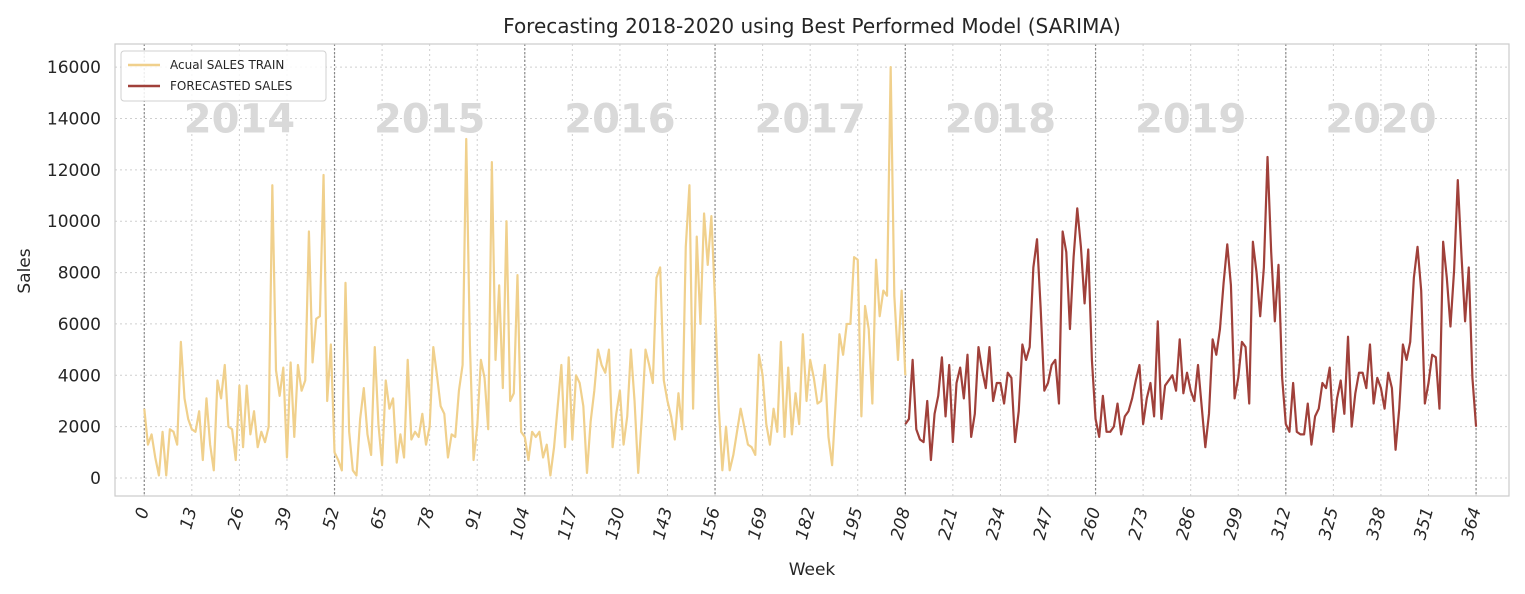 The image size is (1525, 594). I want to click on year-label: 2014, so click(239, 119).